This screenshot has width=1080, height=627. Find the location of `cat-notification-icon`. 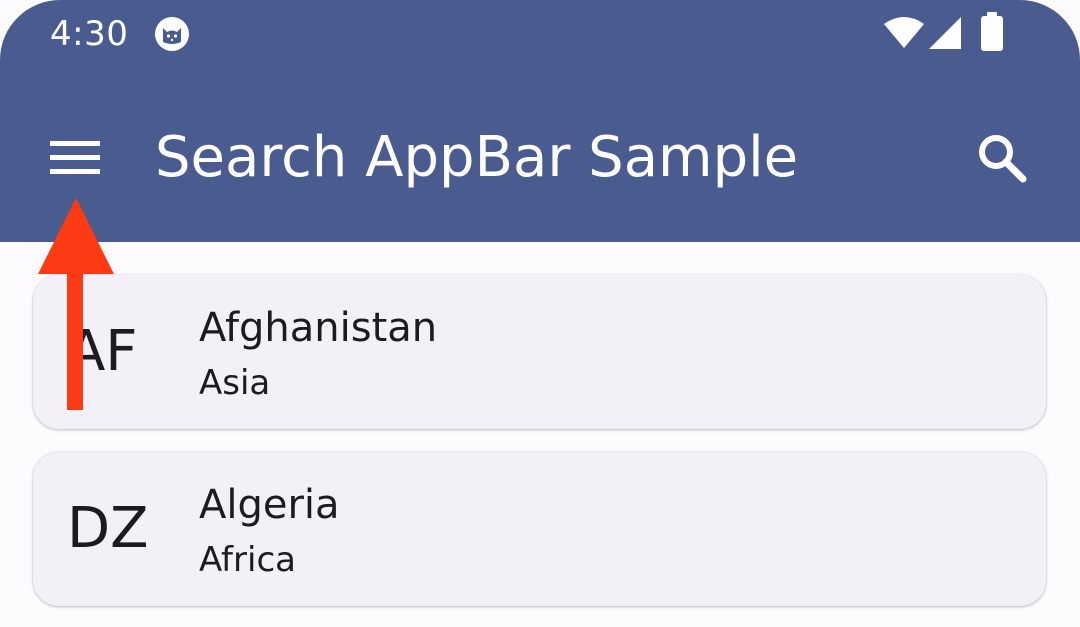

cat-notification-icon is located at coordinates (172, 34).